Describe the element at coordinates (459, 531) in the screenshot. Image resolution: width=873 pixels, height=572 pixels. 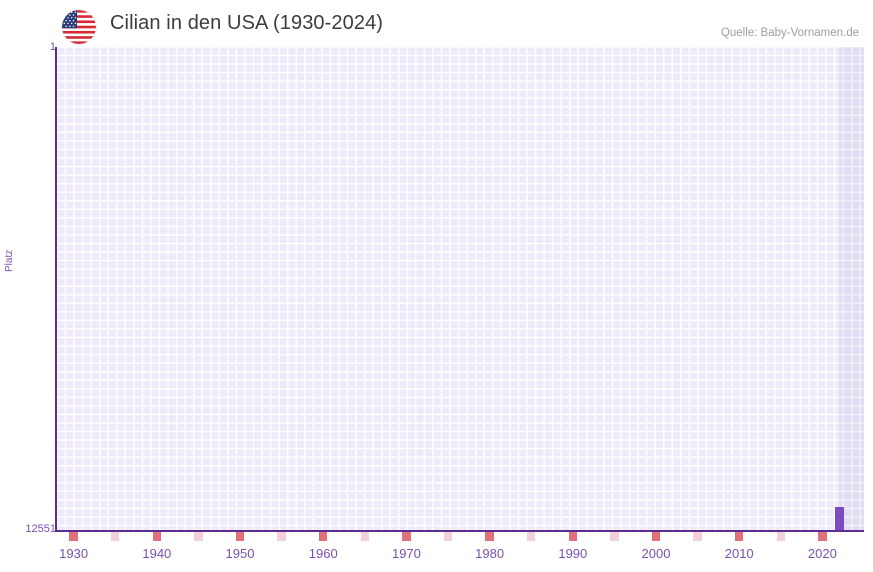
I see `x-axis-line` at that location.